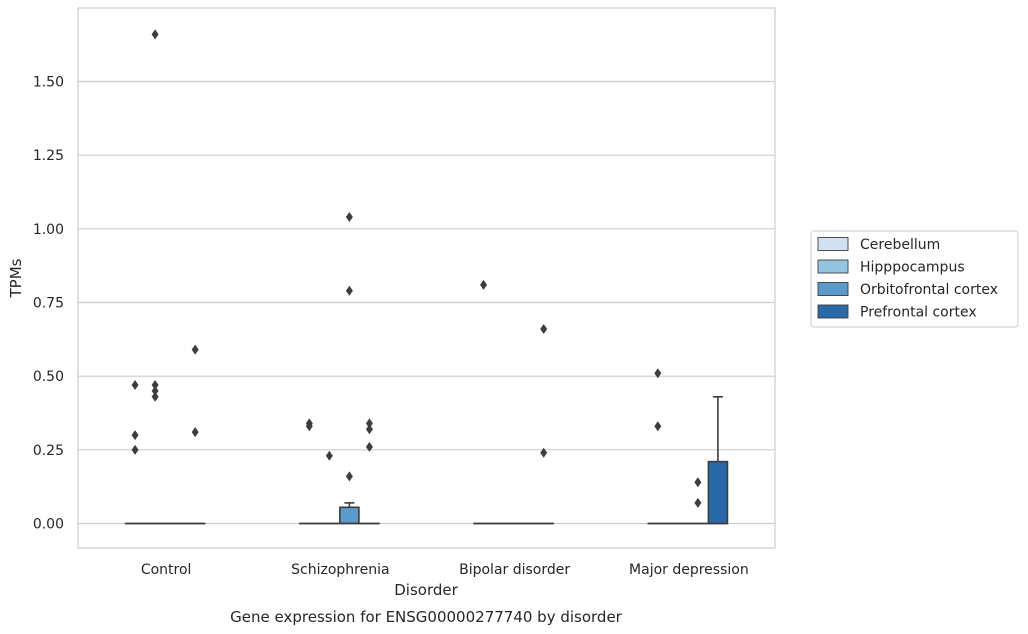 The height and width of the screenshot is (634, 1028). I want to click on legend-label: Orbitofrontal cortex, so click(929, 290).